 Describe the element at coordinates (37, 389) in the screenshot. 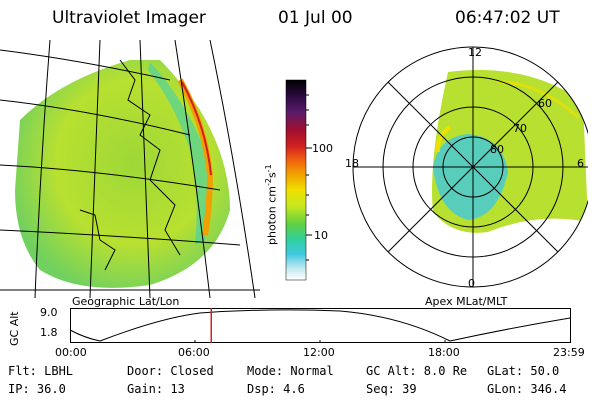

I see `info-ip: IP: 36.0` at that location.